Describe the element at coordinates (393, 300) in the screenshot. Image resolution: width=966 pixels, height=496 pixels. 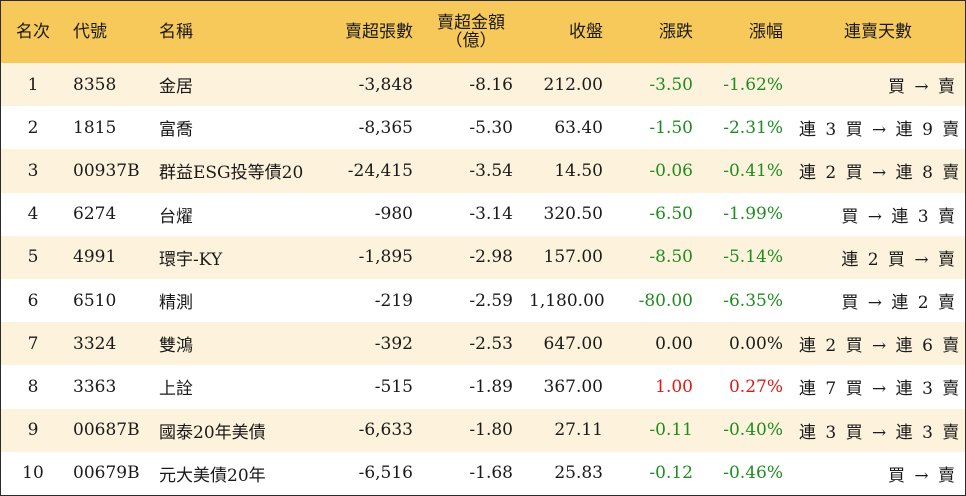
I see `cell-net-sell-lots: -219` at that location.